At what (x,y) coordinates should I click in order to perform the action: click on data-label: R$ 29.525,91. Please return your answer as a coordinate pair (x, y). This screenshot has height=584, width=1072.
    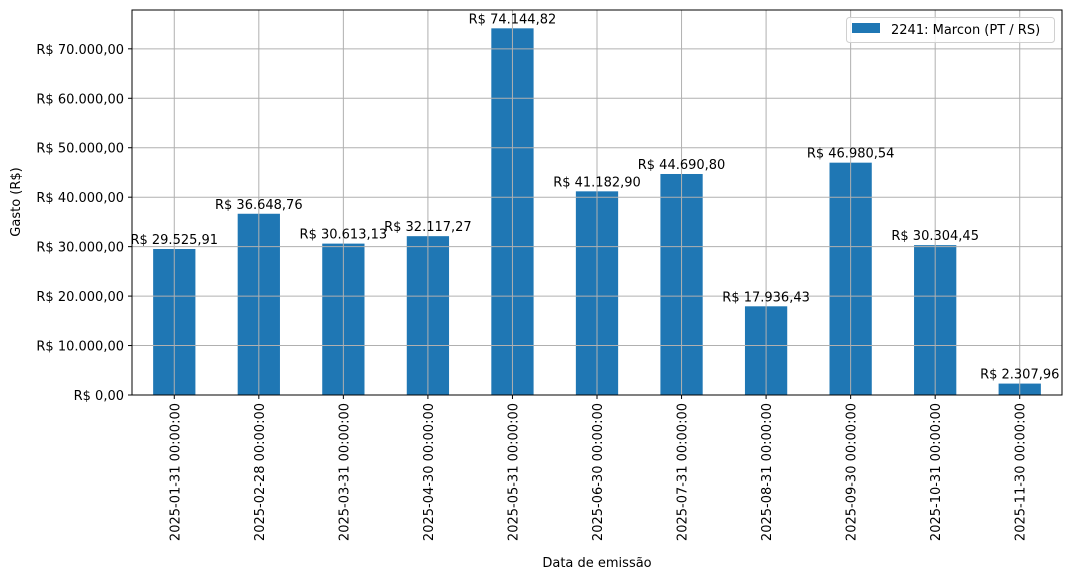
    Looking at the image, I should click on (174, 240).